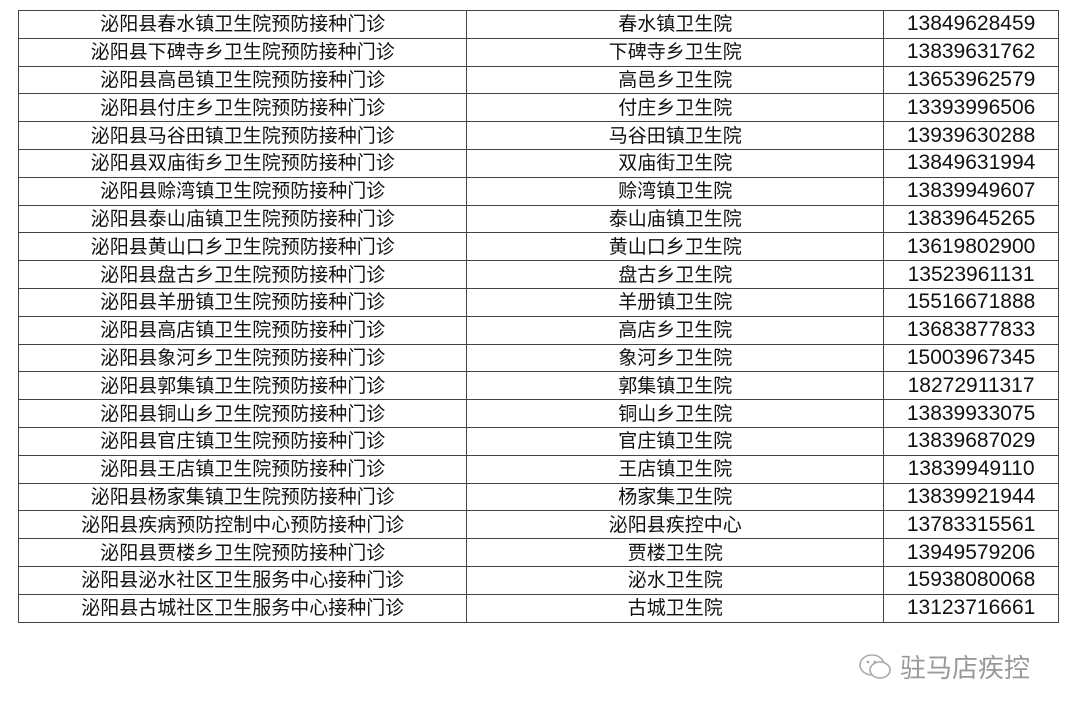 This screenshot has height=710, width=1075. Describe the element at coordinates (242, 191) in the screenshot. I see `clinic-name: 泌阳县赊湾镇卫生院预防接种门诊` at that location.